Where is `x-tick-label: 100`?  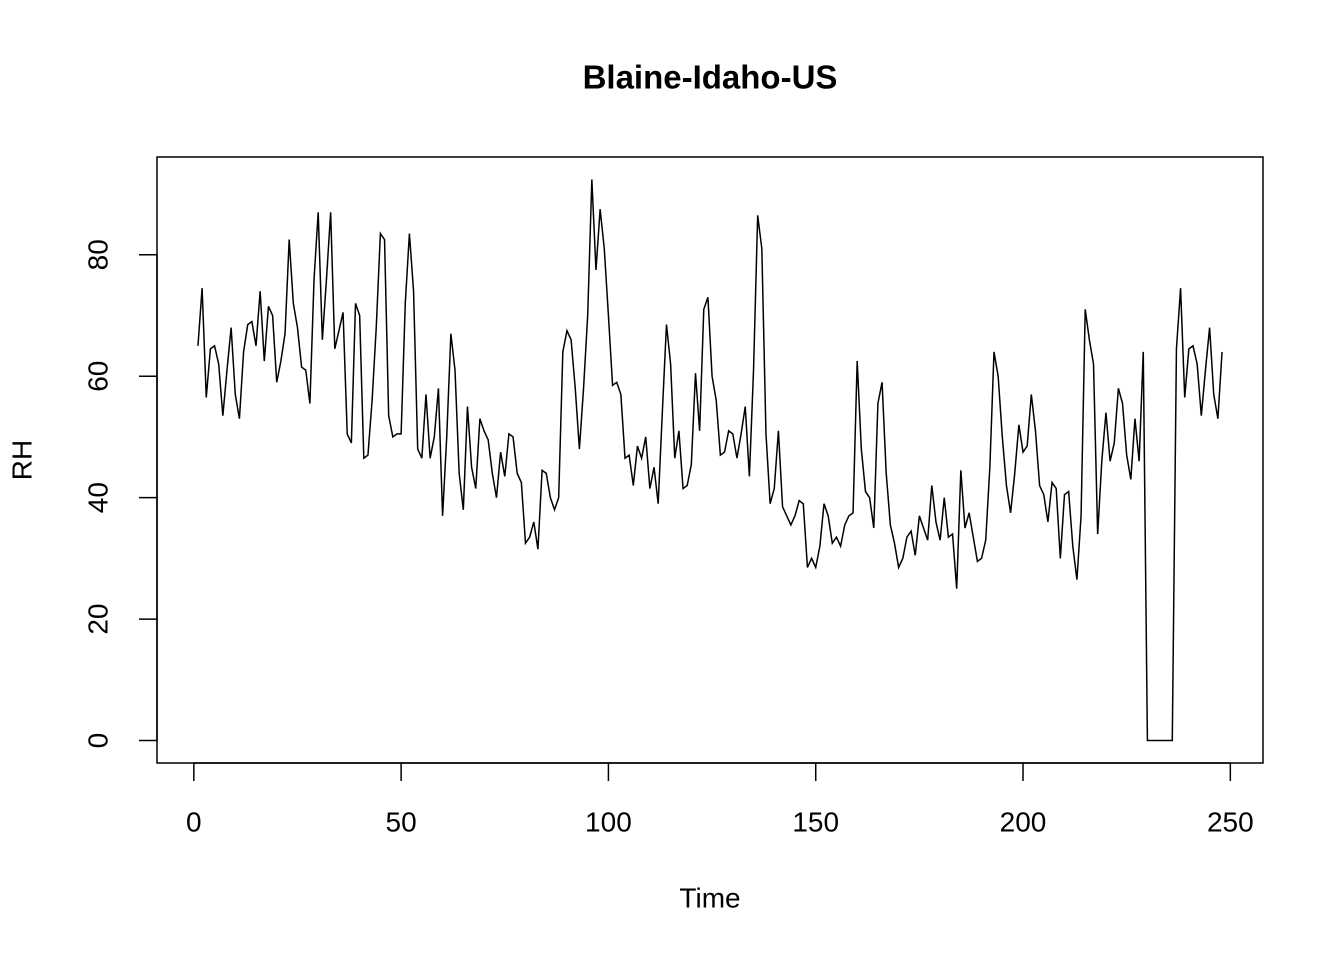 x-tick-label: 100 is located at coordinates (608, 821).